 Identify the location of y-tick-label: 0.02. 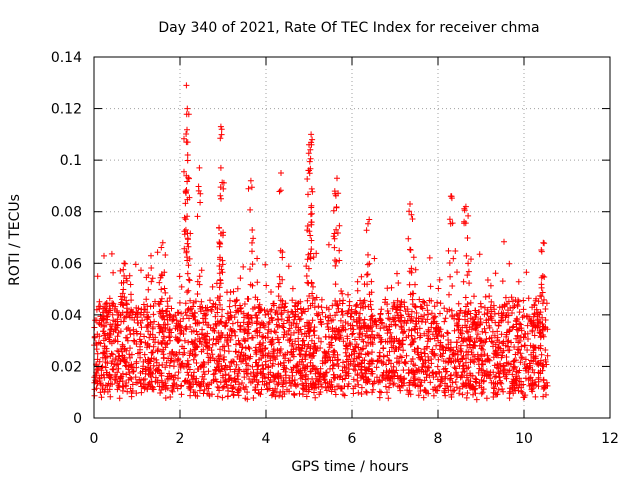
(66, 367).